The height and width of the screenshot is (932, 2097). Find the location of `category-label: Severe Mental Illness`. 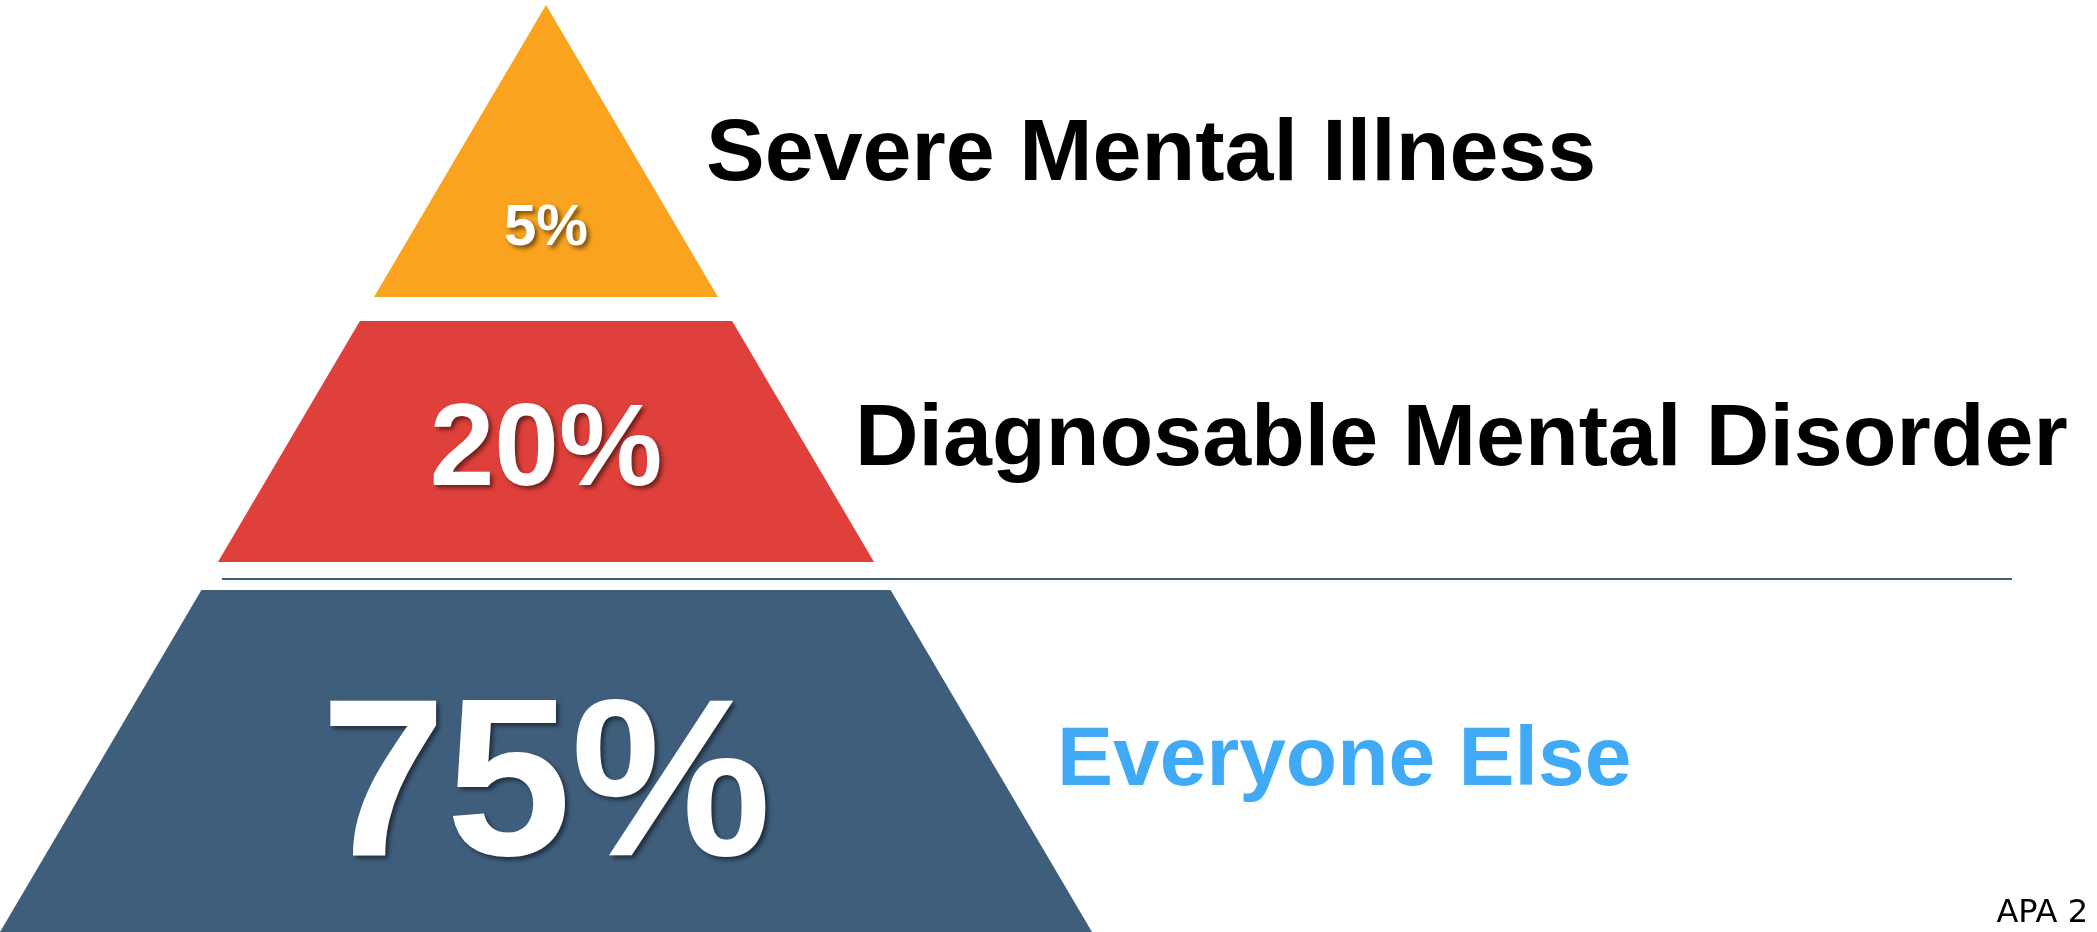

category-label: Severe Mental Illness is located at coordinates (1151, 149).